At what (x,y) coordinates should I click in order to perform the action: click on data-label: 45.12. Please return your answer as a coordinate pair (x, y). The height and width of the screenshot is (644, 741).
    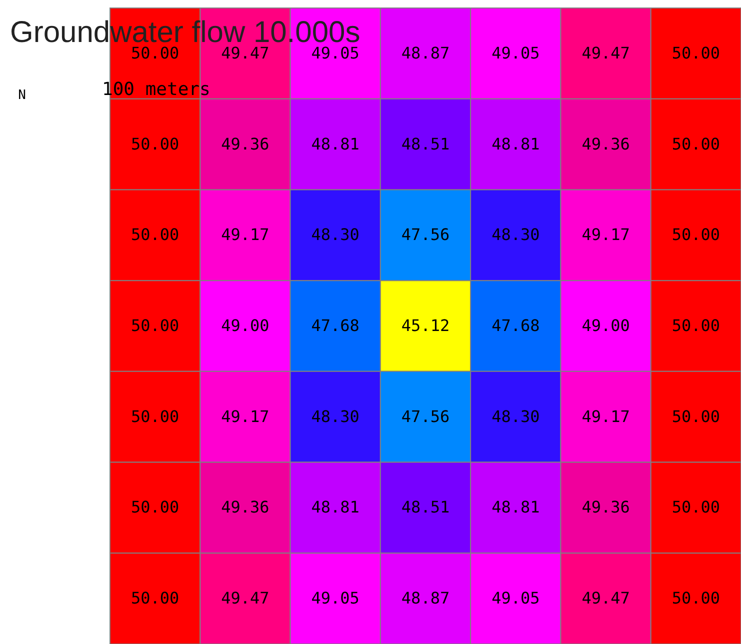
    Looking at the image, I should click on (425, 325).